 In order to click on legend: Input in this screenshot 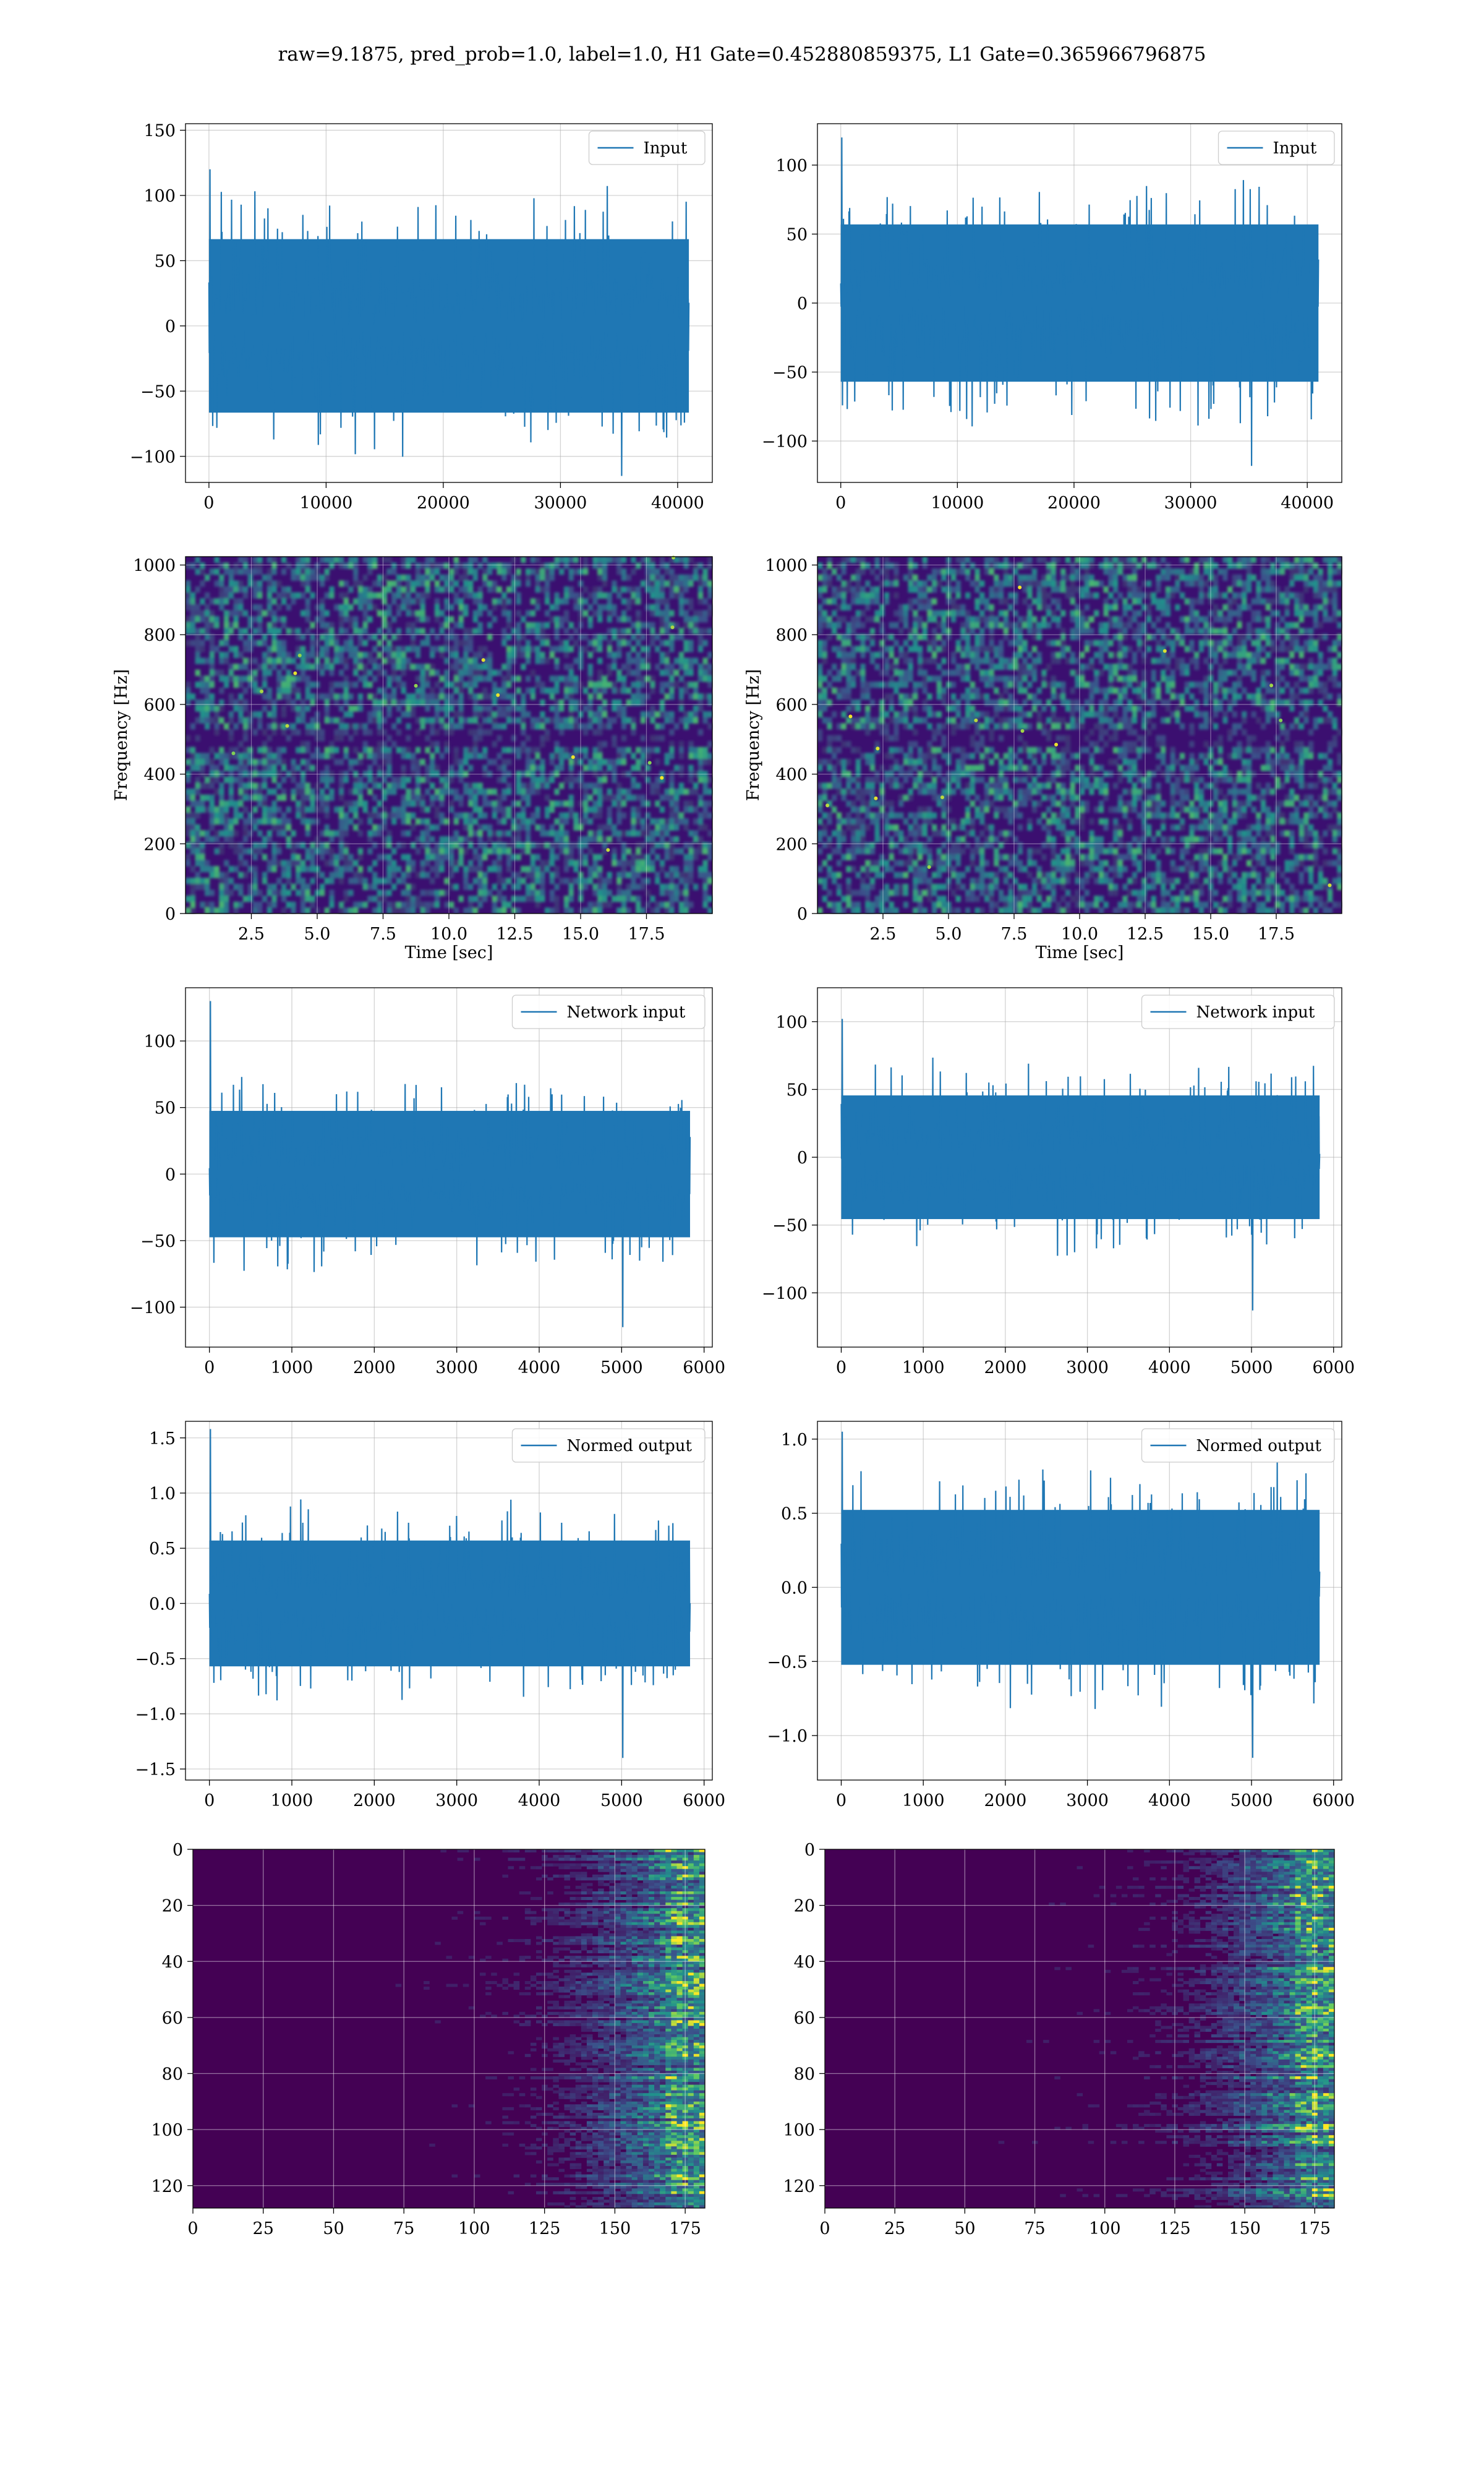, I will do `click(647, 148)`.